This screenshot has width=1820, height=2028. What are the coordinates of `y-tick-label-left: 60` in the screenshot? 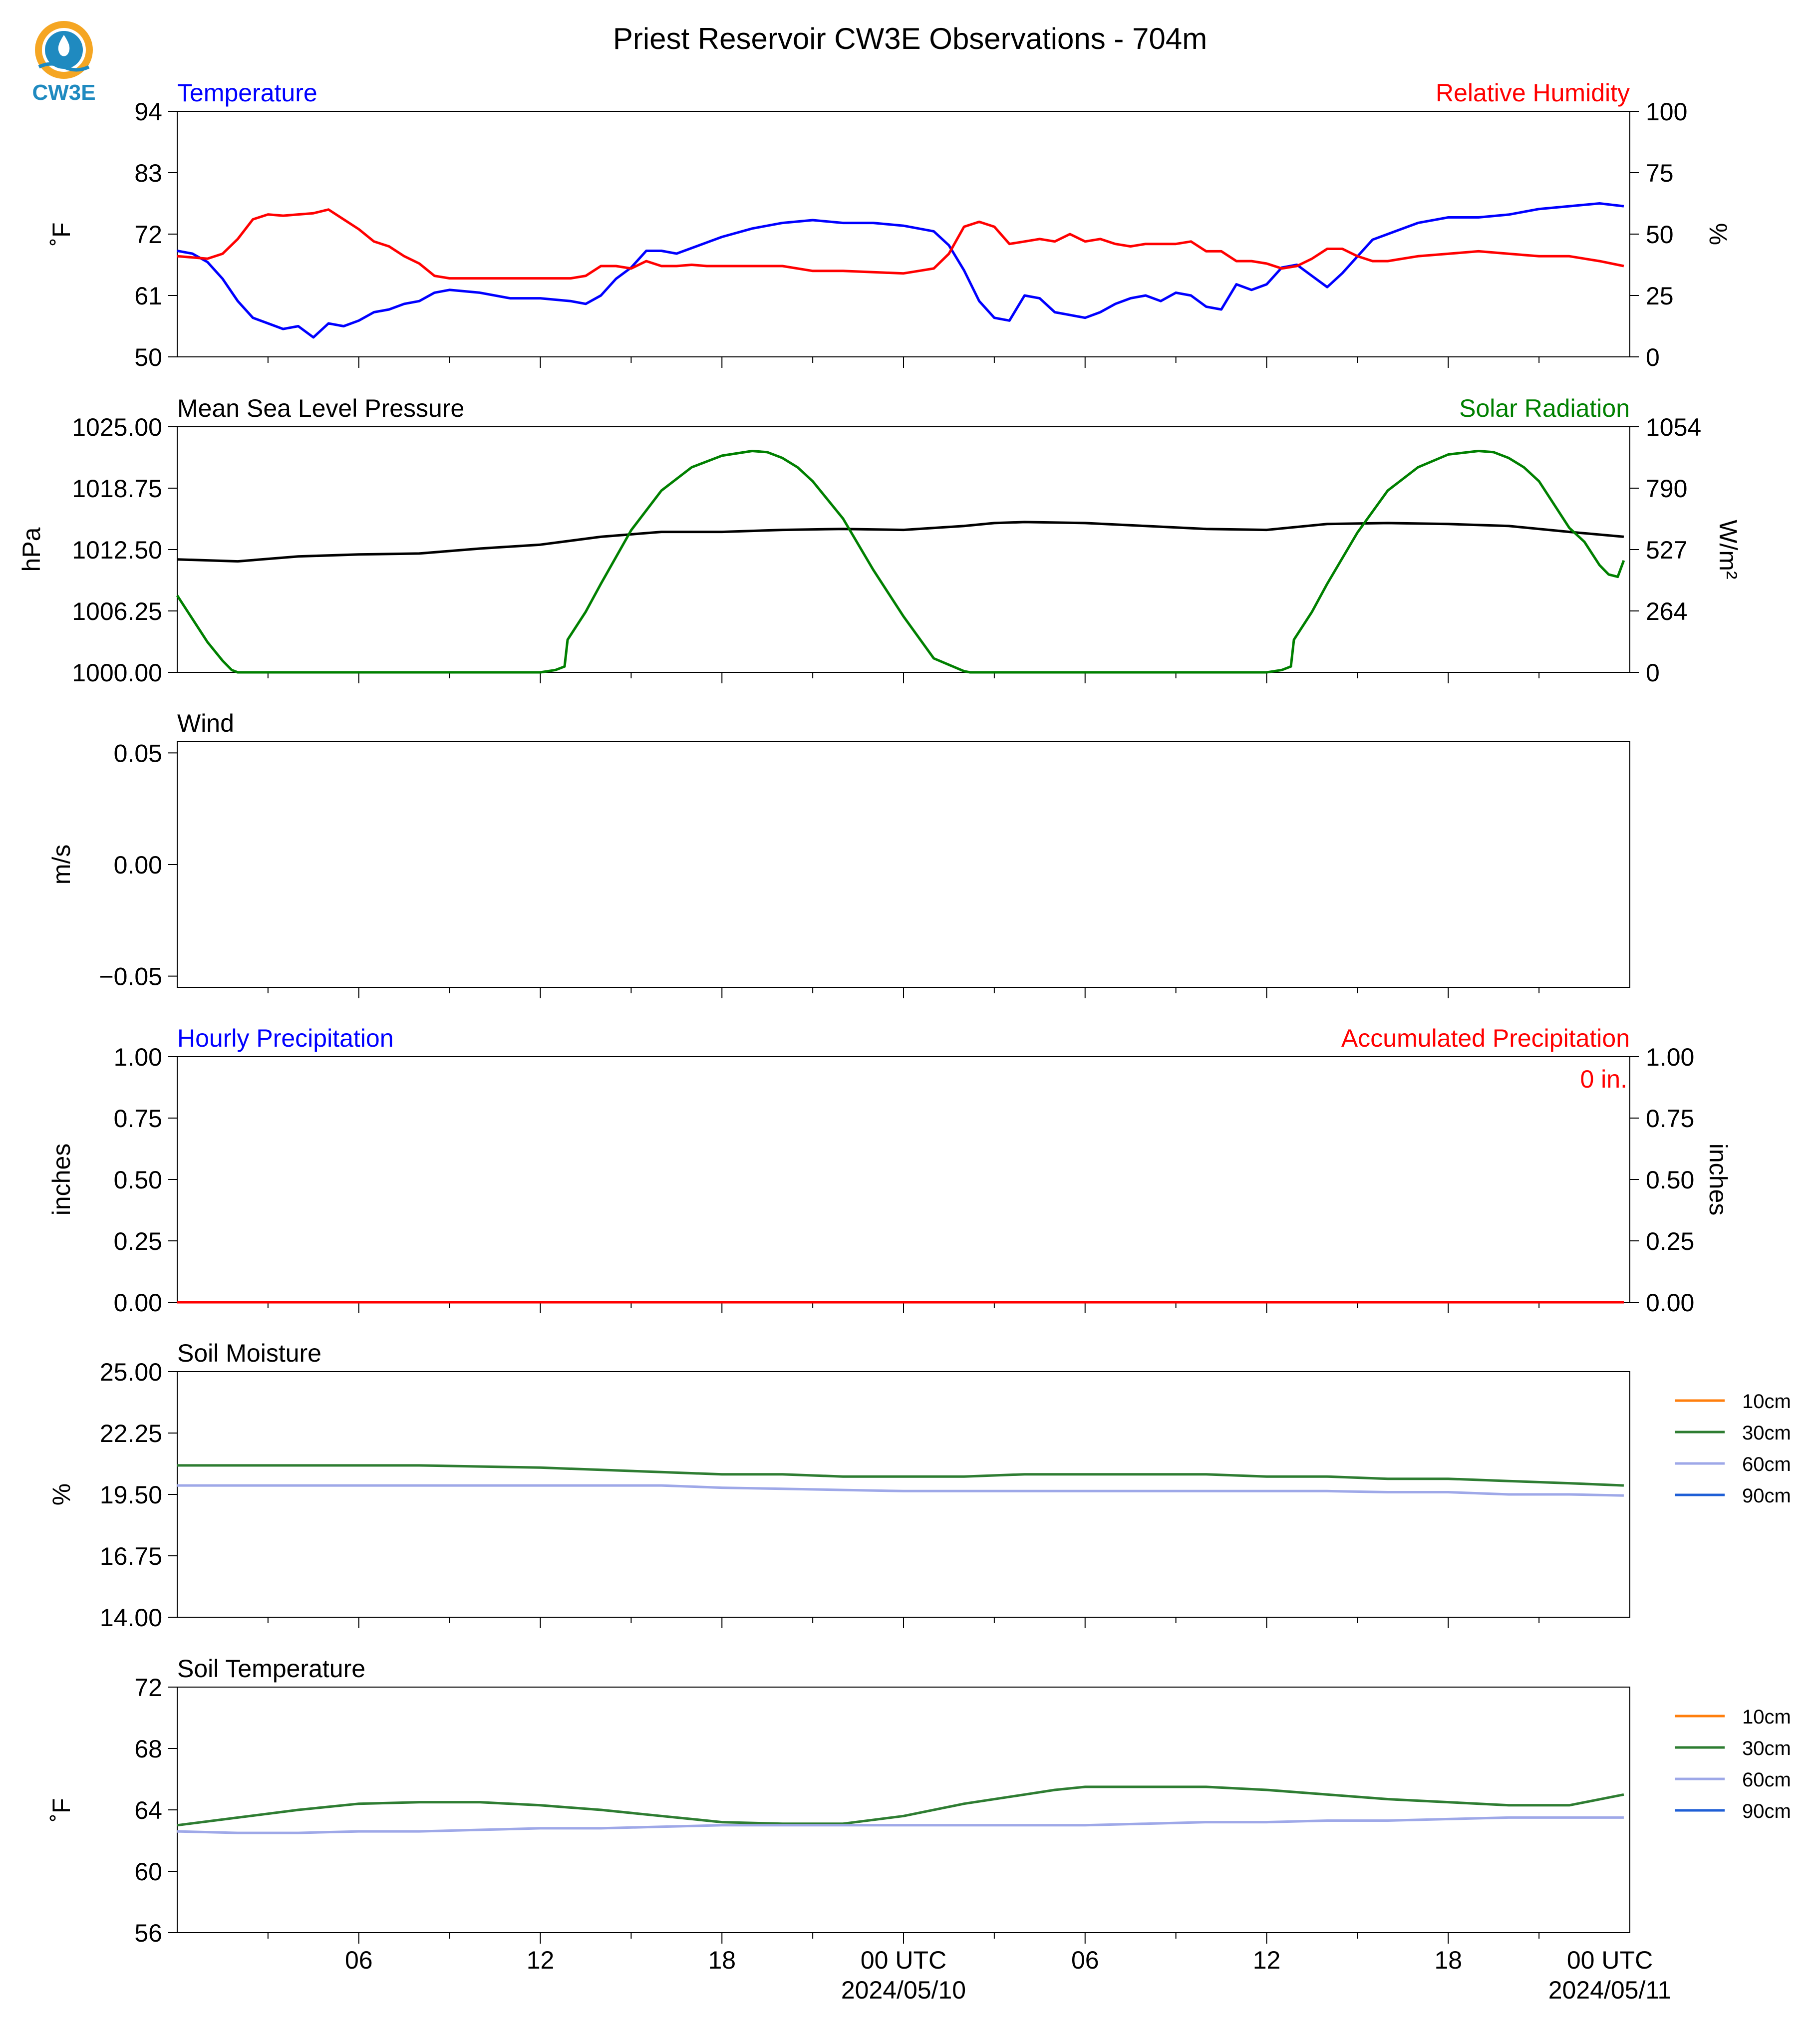 It's located at (148, 1872).